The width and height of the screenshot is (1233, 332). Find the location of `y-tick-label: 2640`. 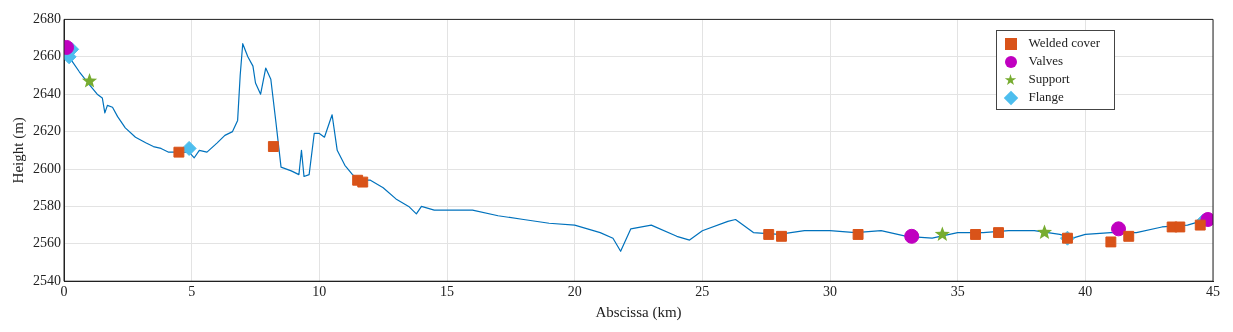

y-tick-label: 2640 is located at coordinates (47, 93).